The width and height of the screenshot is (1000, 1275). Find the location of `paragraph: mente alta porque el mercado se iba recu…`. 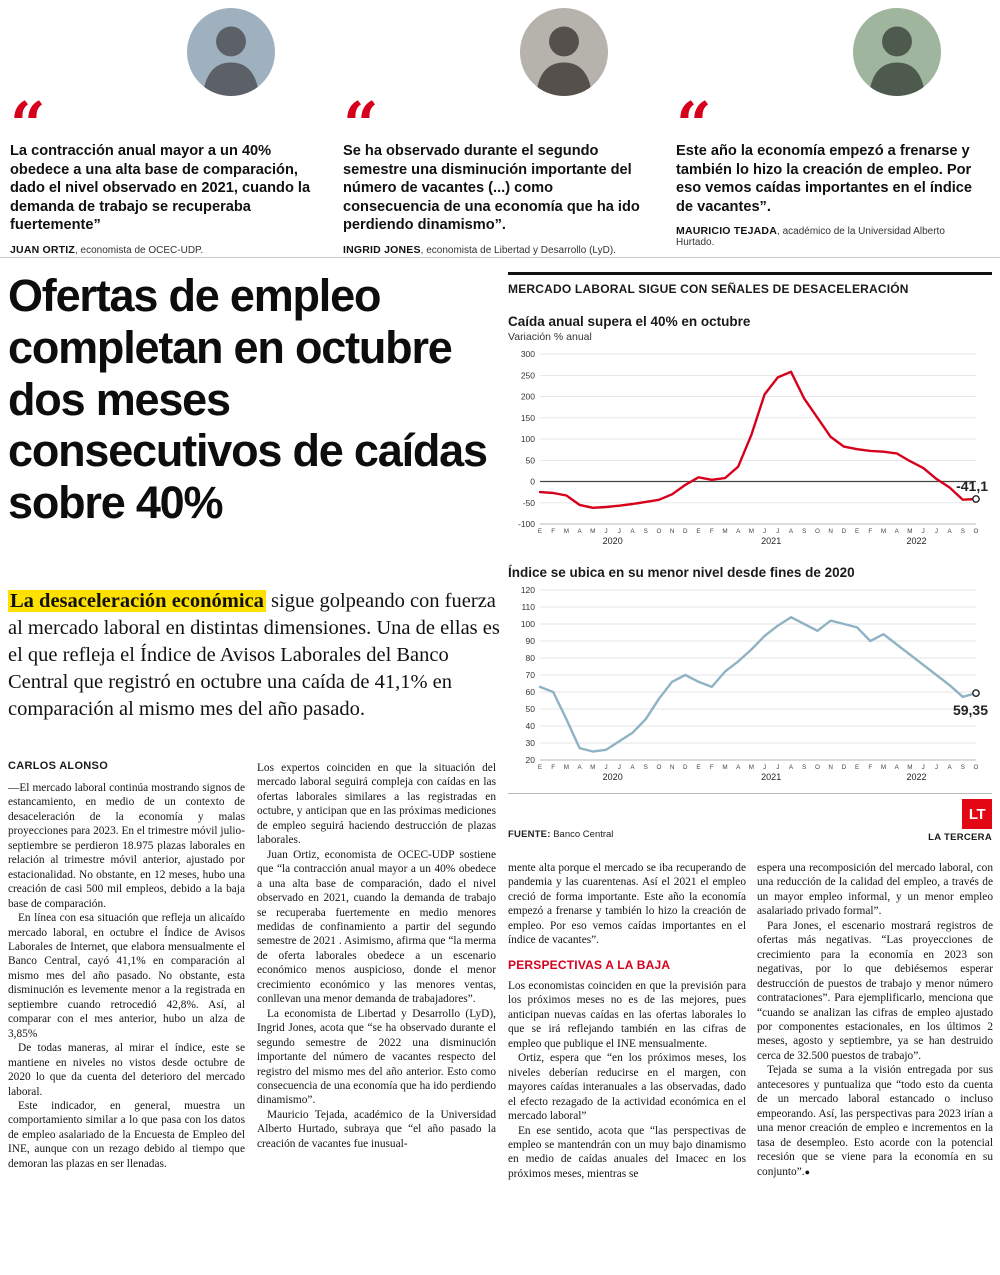

paragraph: mente alta porque el mercado se iba recu… is located at coordinates (627, 904).